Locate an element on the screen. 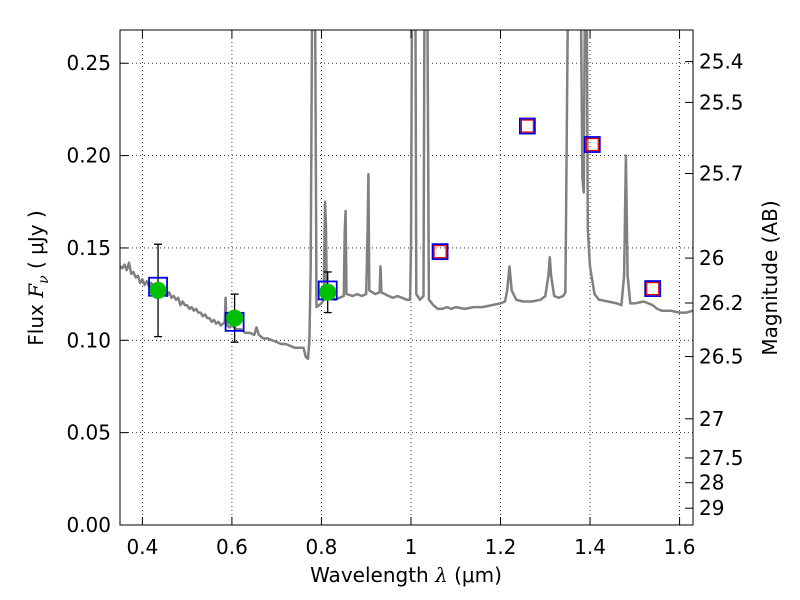 The height and width of the screenshot is (600, 800). magnitude-tick-label: 27 is located at coordinates (711, 419).